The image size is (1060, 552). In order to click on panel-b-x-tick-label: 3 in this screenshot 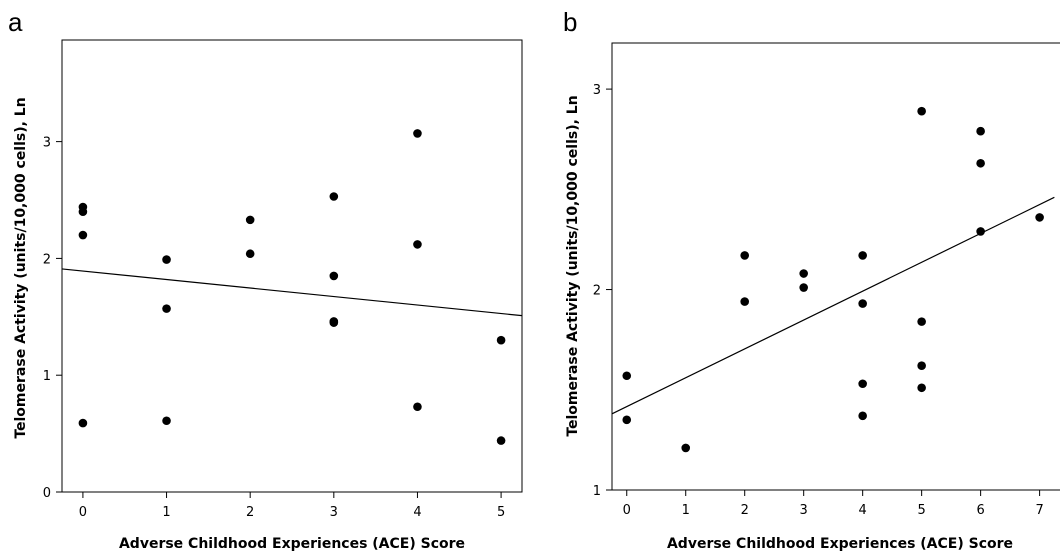, I will do `click(804, 510)`.